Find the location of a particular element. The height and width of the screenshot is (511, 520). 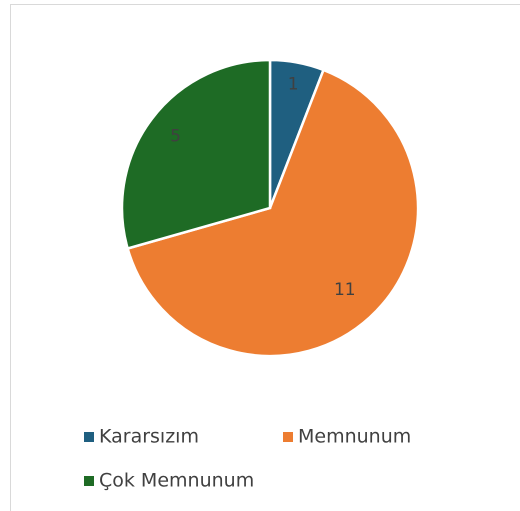

data-label: 5 is located at coordinates (175, 137).